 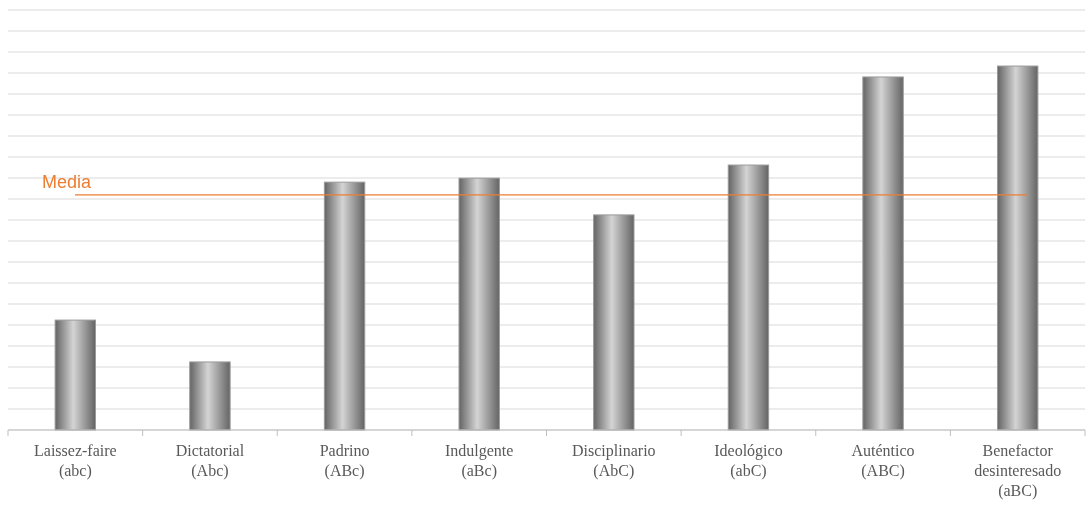 What do you see at coordinates (479, 461) in the screenshot?
I see `x-tick-label: Indulgente (aBc)` at bounding box center [479, 461].